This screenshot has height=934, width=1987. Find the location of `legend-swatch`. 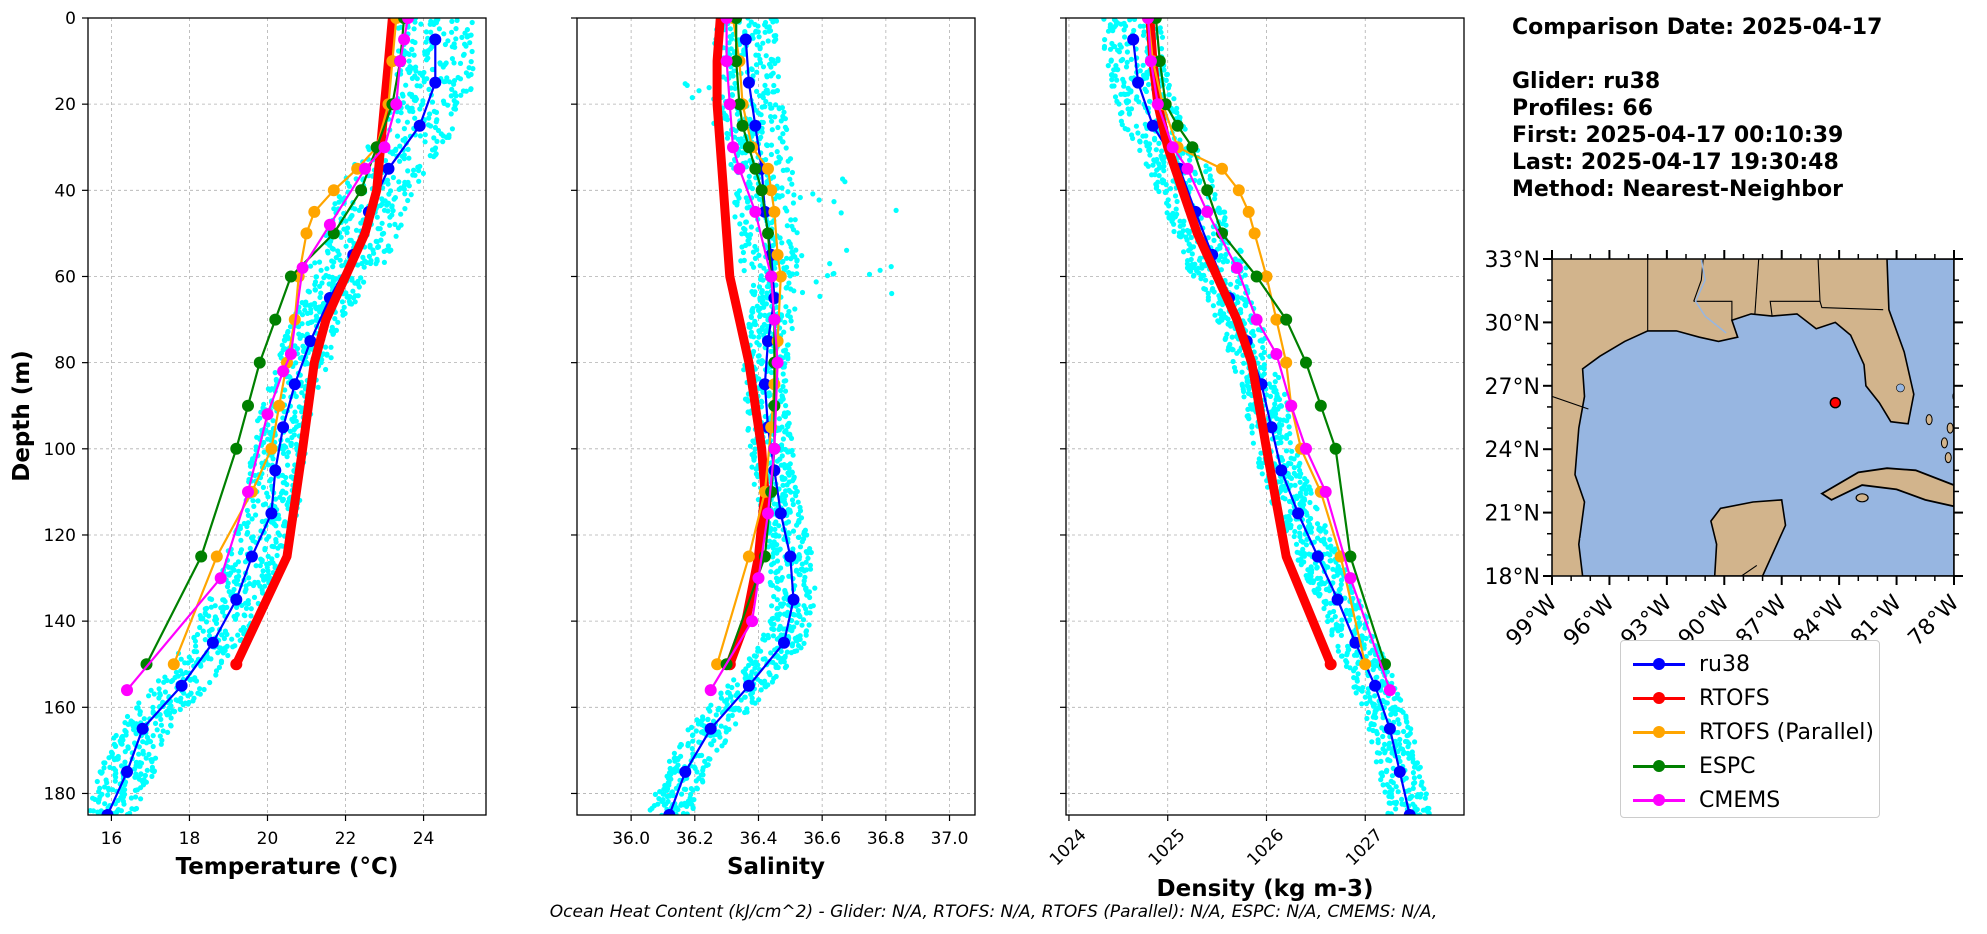

legend-swatch is located at coordinates (1659, 732).